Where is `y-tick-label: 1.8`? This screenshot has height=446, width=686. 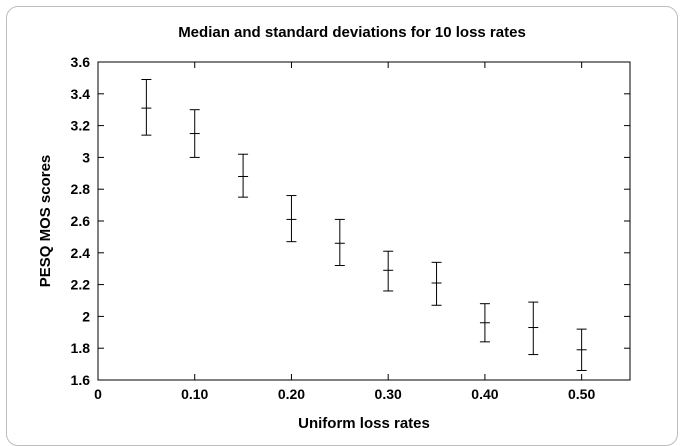 y-tick-label: 1.8 is located at coordinates (81, 348).